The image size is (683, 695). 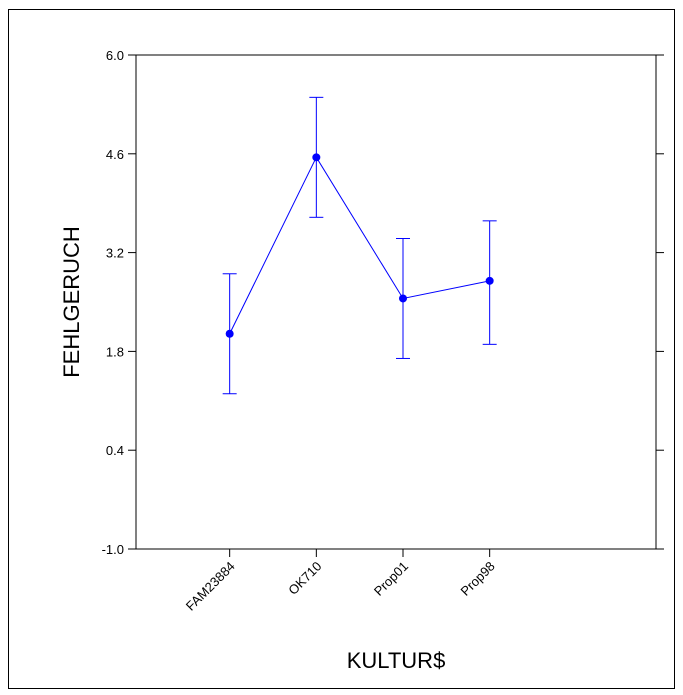 I want to click on x-tick-label: FAM23884, so click(x=210, y=586).